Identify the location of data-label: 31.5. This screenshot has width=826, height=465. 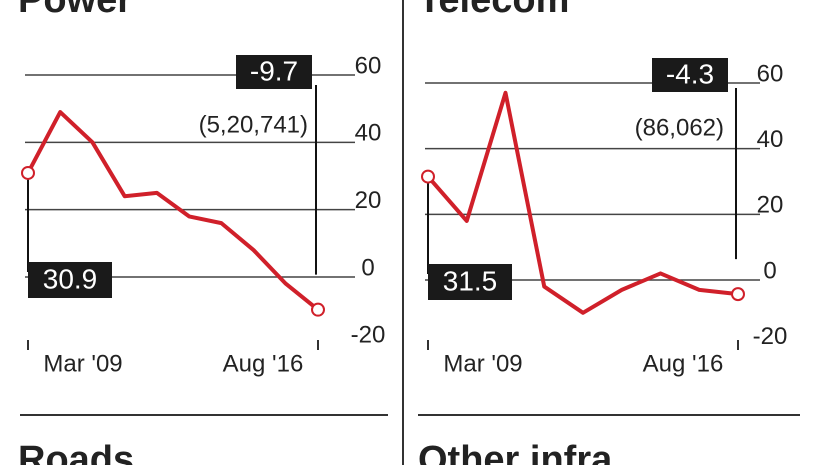
(470, 280).